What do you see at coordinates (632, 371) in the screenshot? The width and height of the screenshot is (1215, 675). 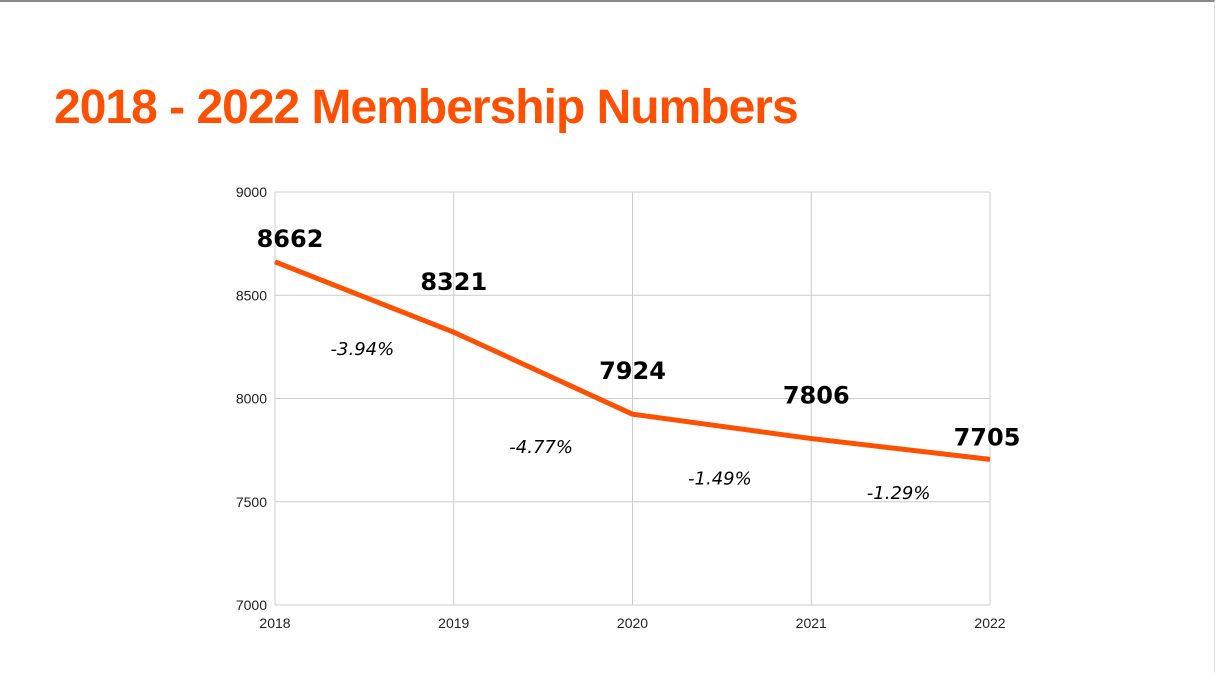 I see `data-value-label: 7924` at bounding box center [632, 371].